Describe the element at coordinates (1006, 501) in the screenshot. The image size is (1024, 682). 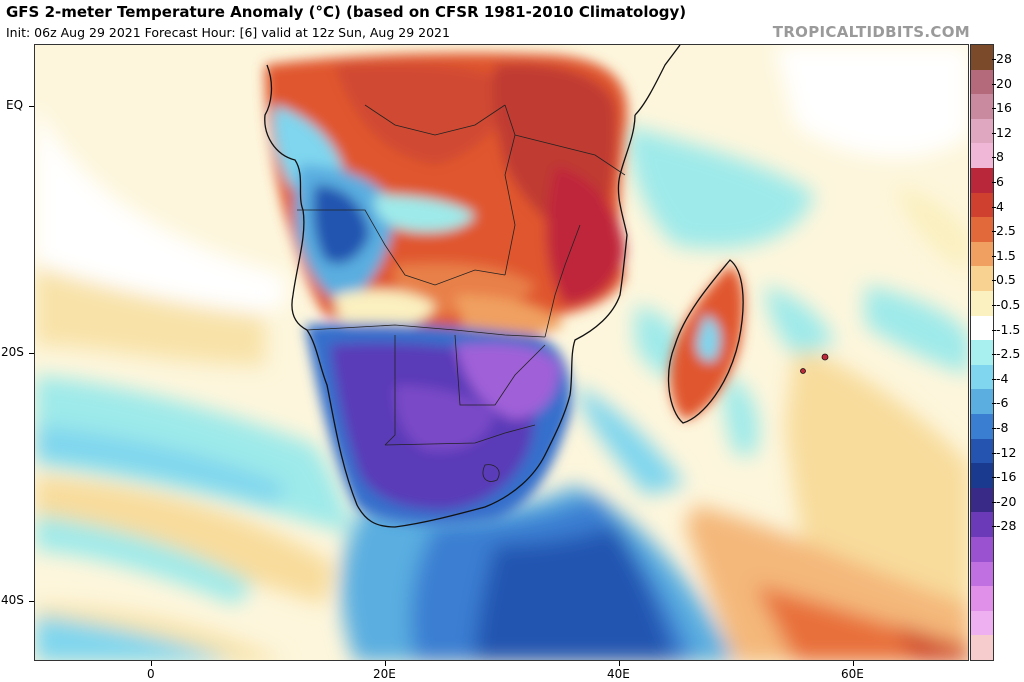
I see `colorbar-label: -20` at that location.